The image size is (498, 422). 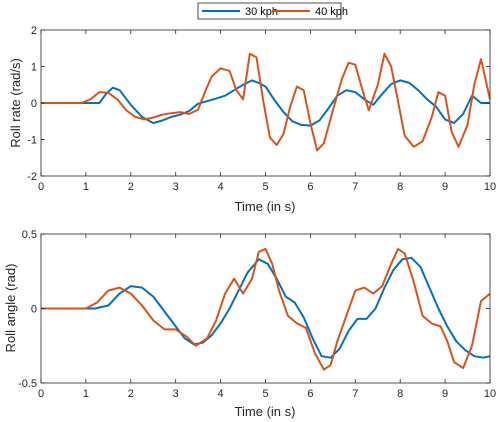 I want to click on x-tick-label-bottom: 1, so click(x=86, y=394).